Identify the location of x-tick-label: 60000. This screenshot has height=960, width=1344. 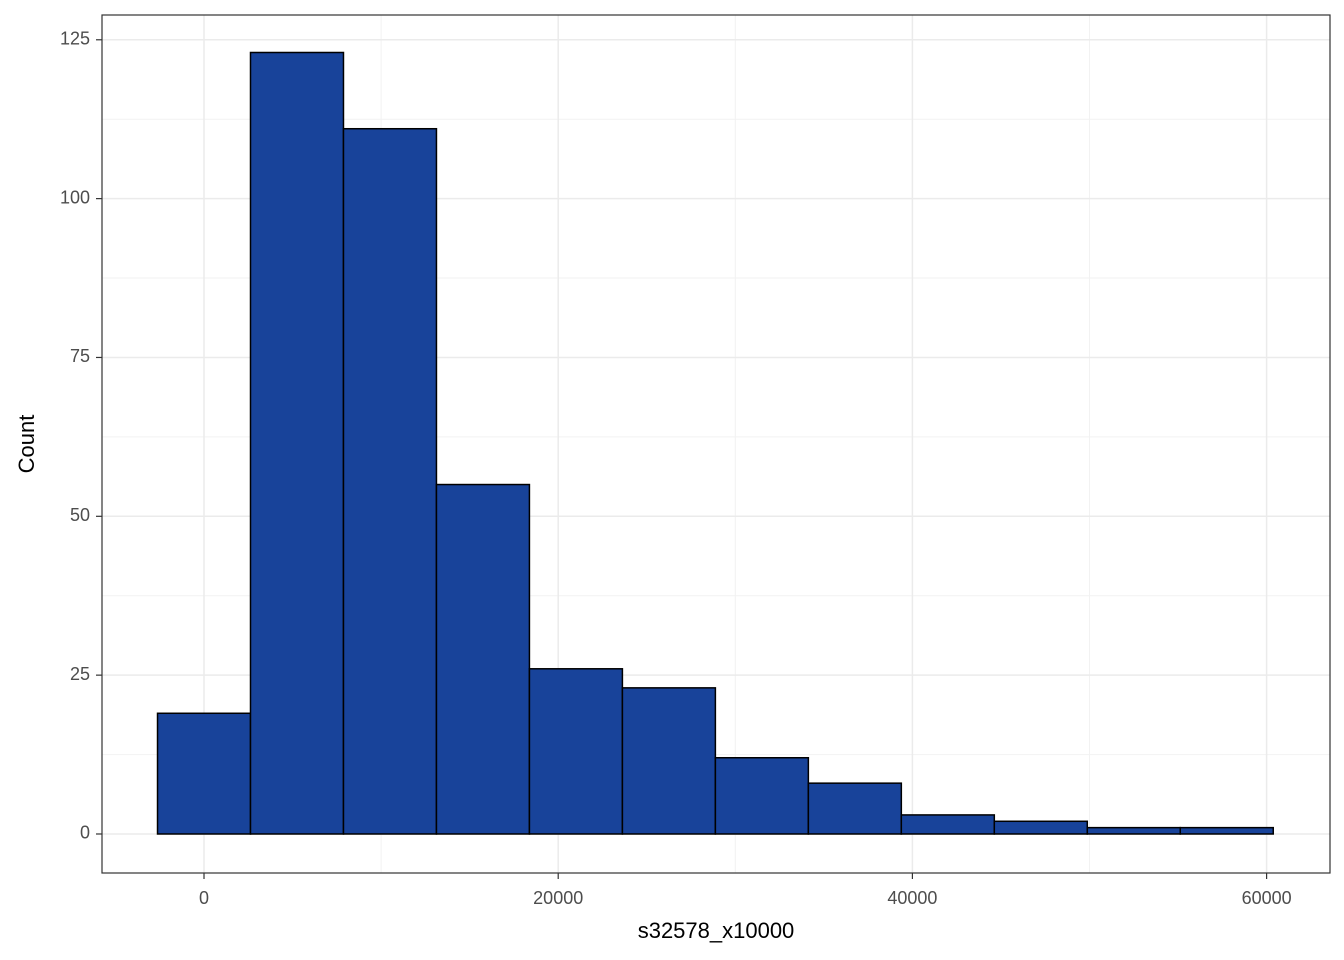
(1267, 898).